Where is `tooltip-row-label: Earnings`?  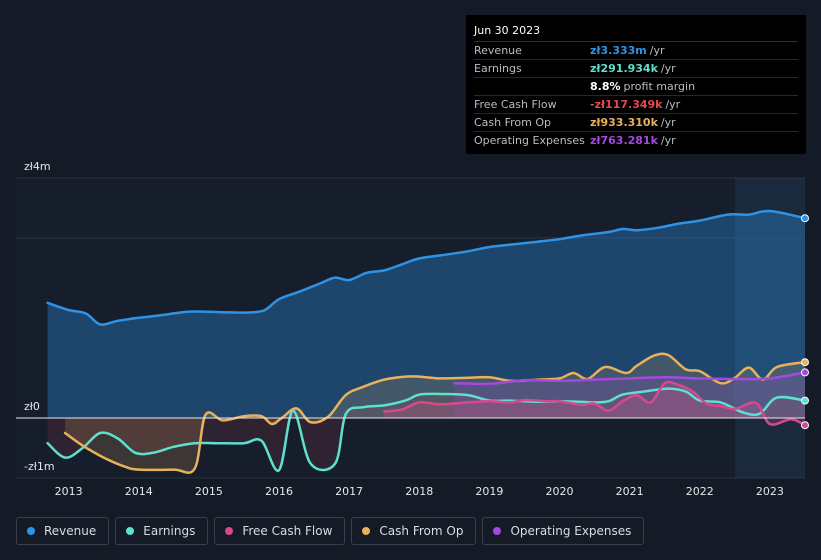
tooltip-row-label: Earnings is located at coordinates (498, 68).